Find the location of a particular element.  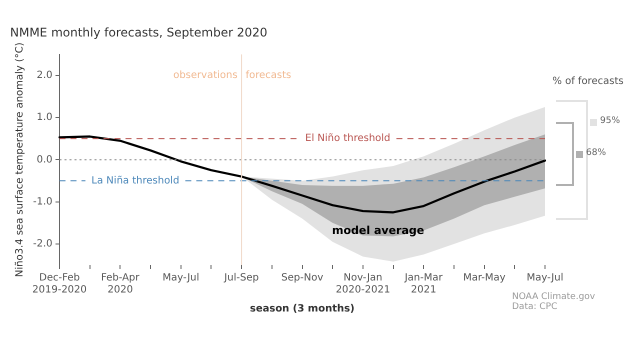

x-tick-label: Nov-Jan 2020-2021 is located at coordinates (363, 284).